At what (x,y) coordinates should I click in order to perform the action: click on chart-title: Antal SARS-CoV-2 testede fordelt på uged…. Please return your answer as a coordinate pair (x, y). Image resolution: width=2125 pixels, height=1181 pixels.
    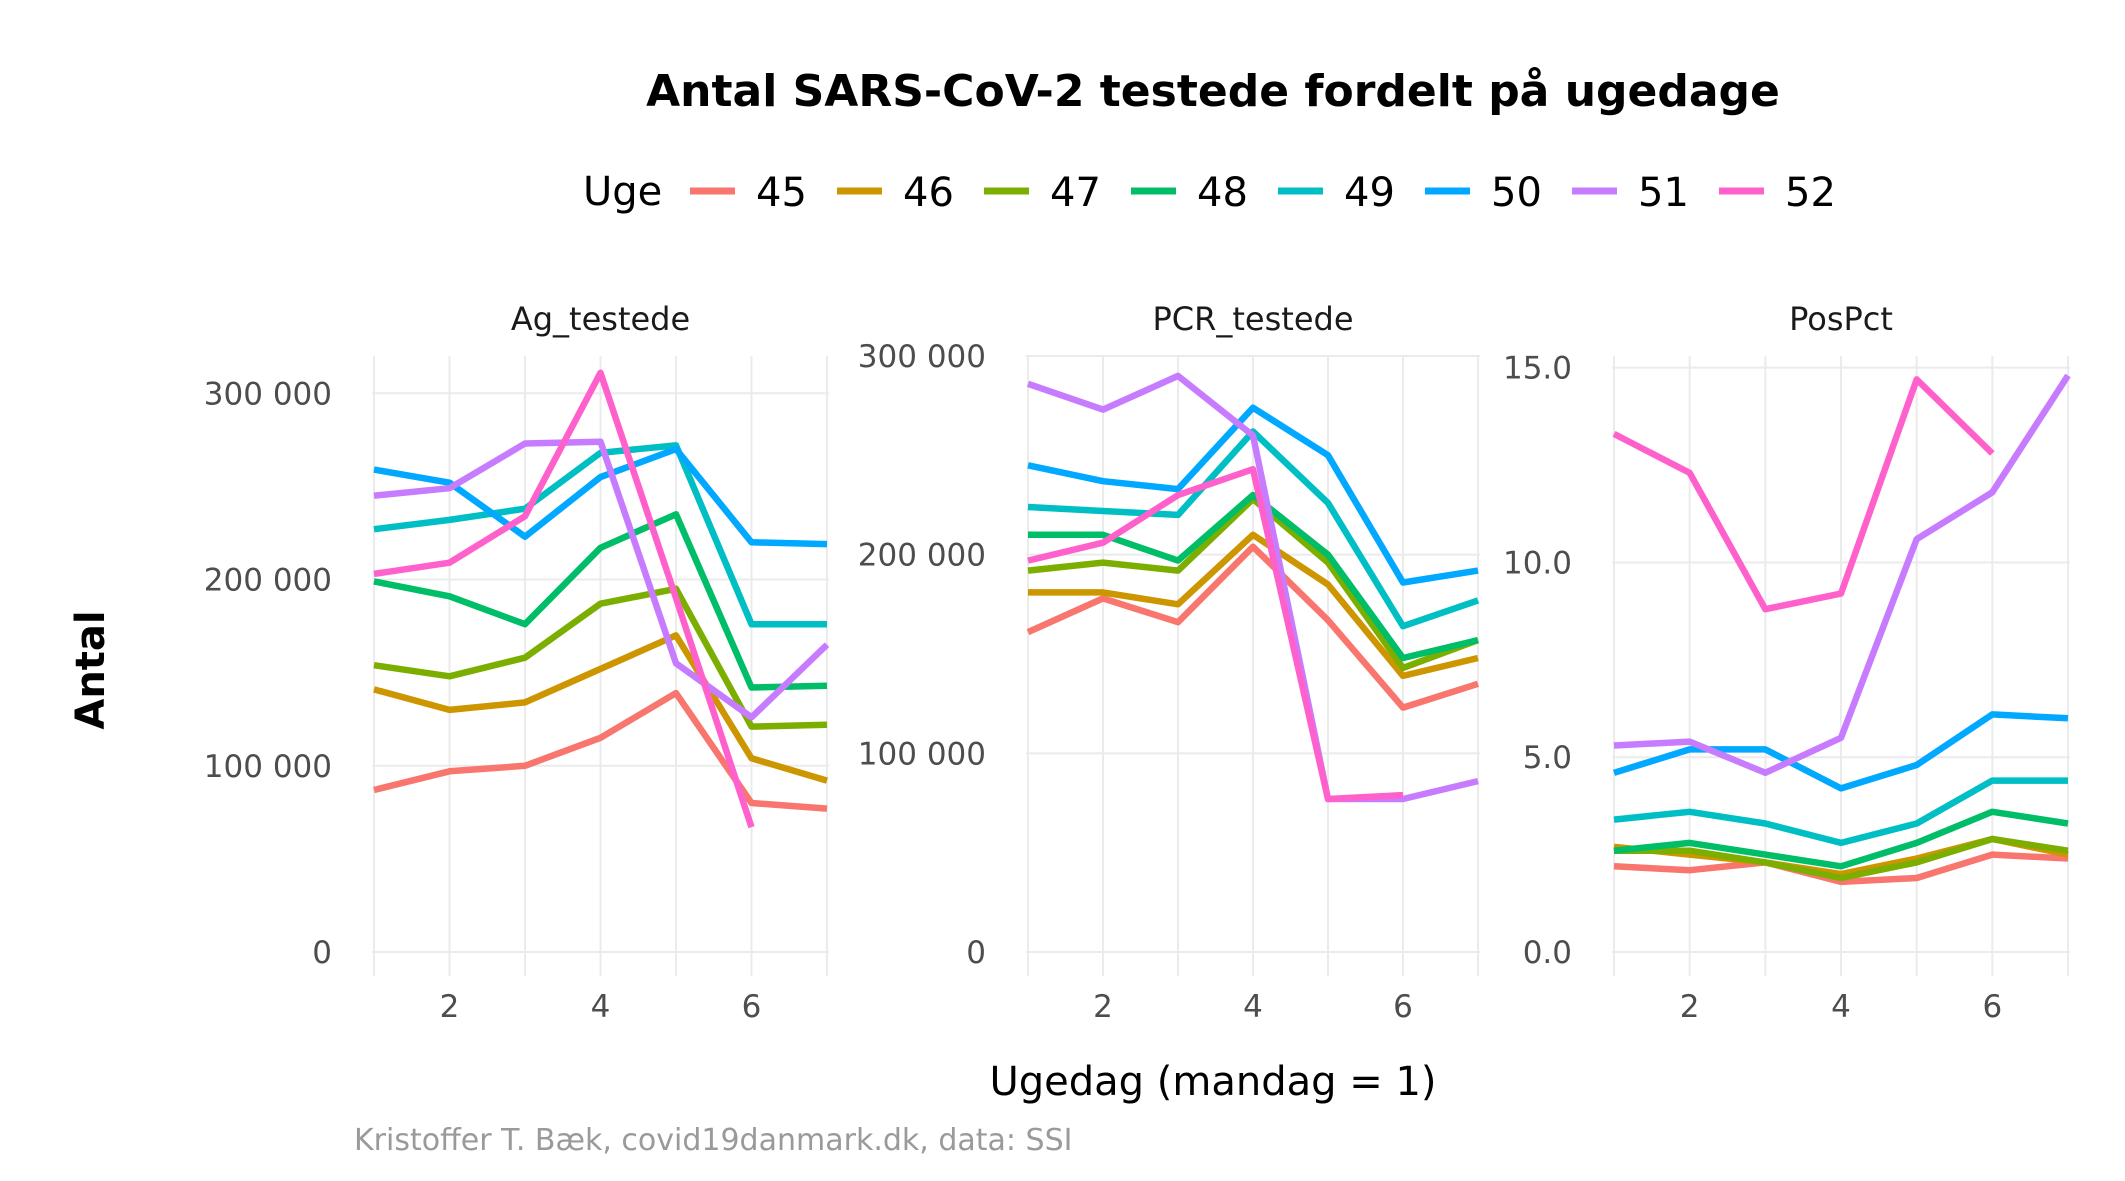
    Looking at the image, I should click on (1213, 91).